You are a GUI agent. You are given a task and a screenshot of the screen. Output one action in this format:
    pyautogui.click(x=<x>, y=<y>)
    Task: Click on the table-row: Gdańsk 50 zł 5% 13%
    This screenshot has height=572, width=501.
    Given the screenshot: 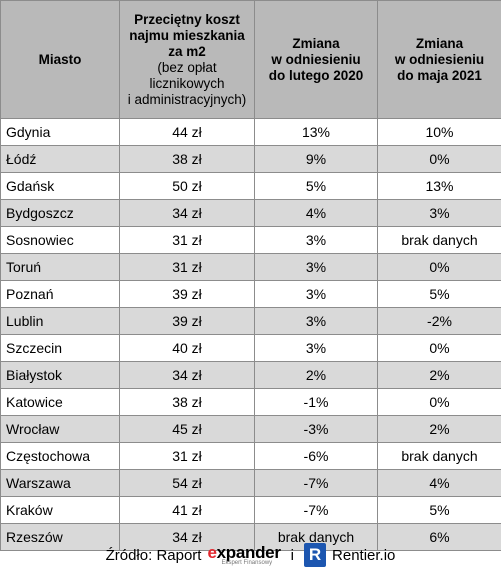 What is the action you would take?
    pyautogui.click(x=250, y=186)
    